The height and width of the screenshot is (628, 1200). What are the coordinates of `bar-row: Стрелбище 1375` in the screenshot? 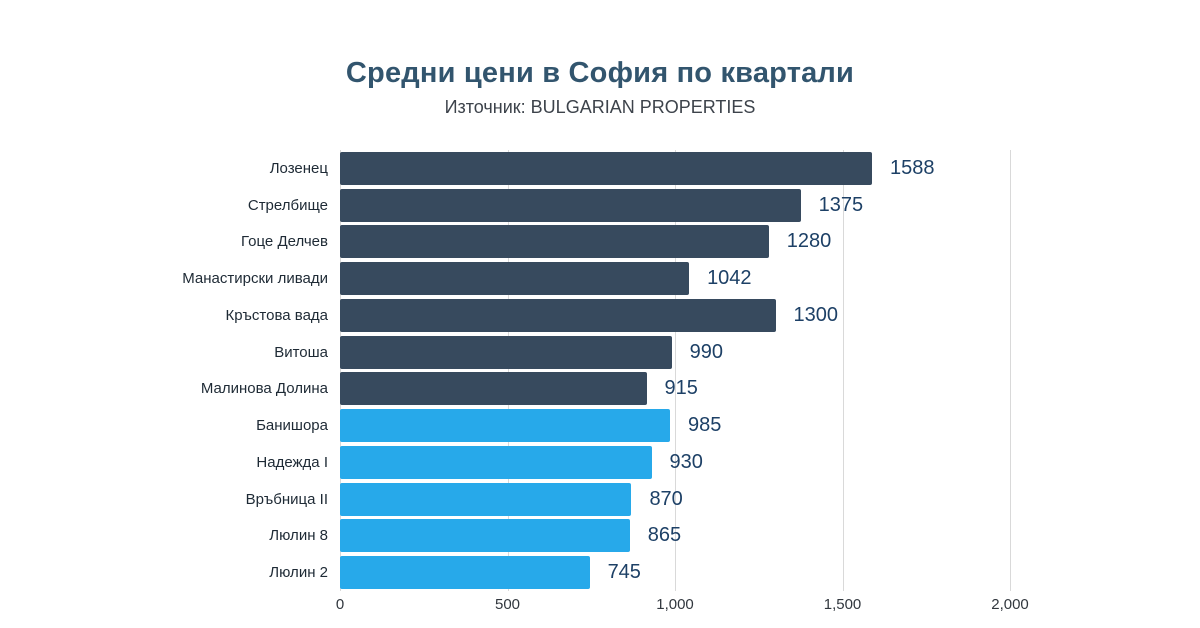 It's located at (540, 205).